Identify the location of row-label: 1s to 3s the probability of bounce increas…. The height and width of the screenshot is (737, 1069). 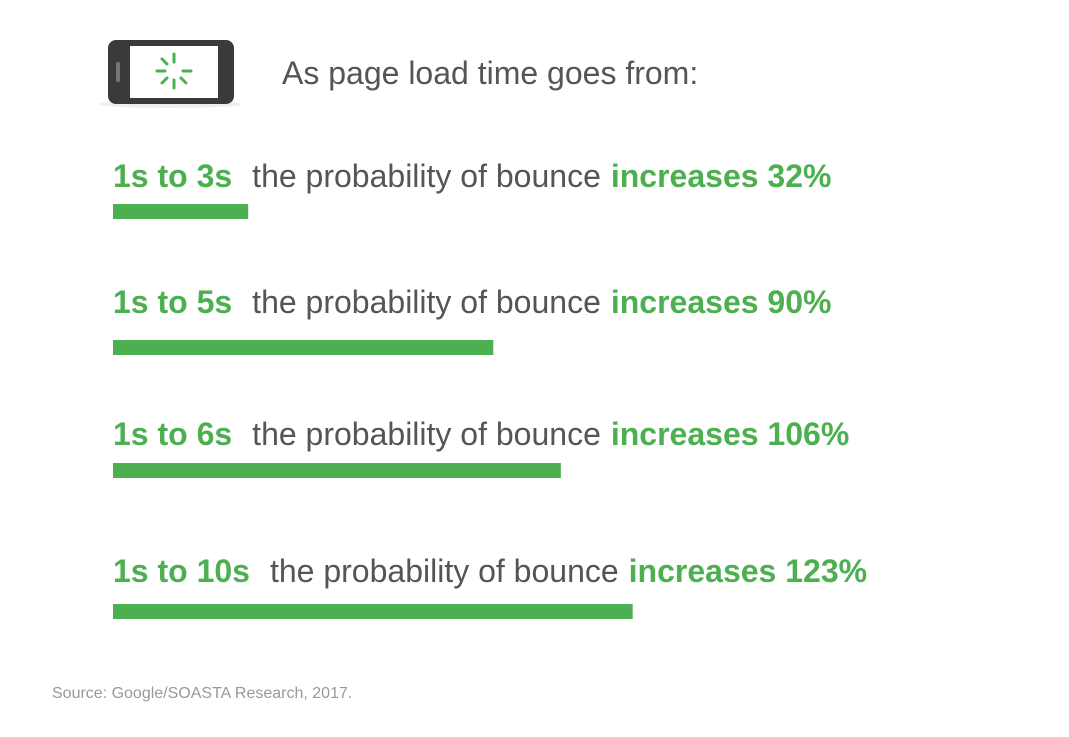
(472, 176).